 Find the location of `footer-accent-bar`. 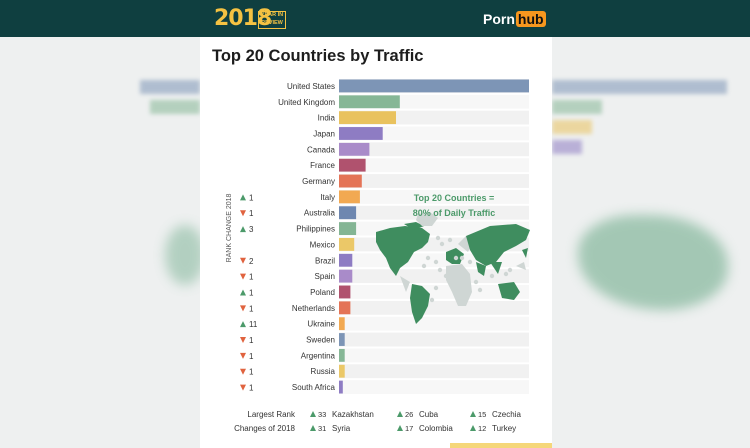

footer-accent-bar is located at coordinates (501, 445).